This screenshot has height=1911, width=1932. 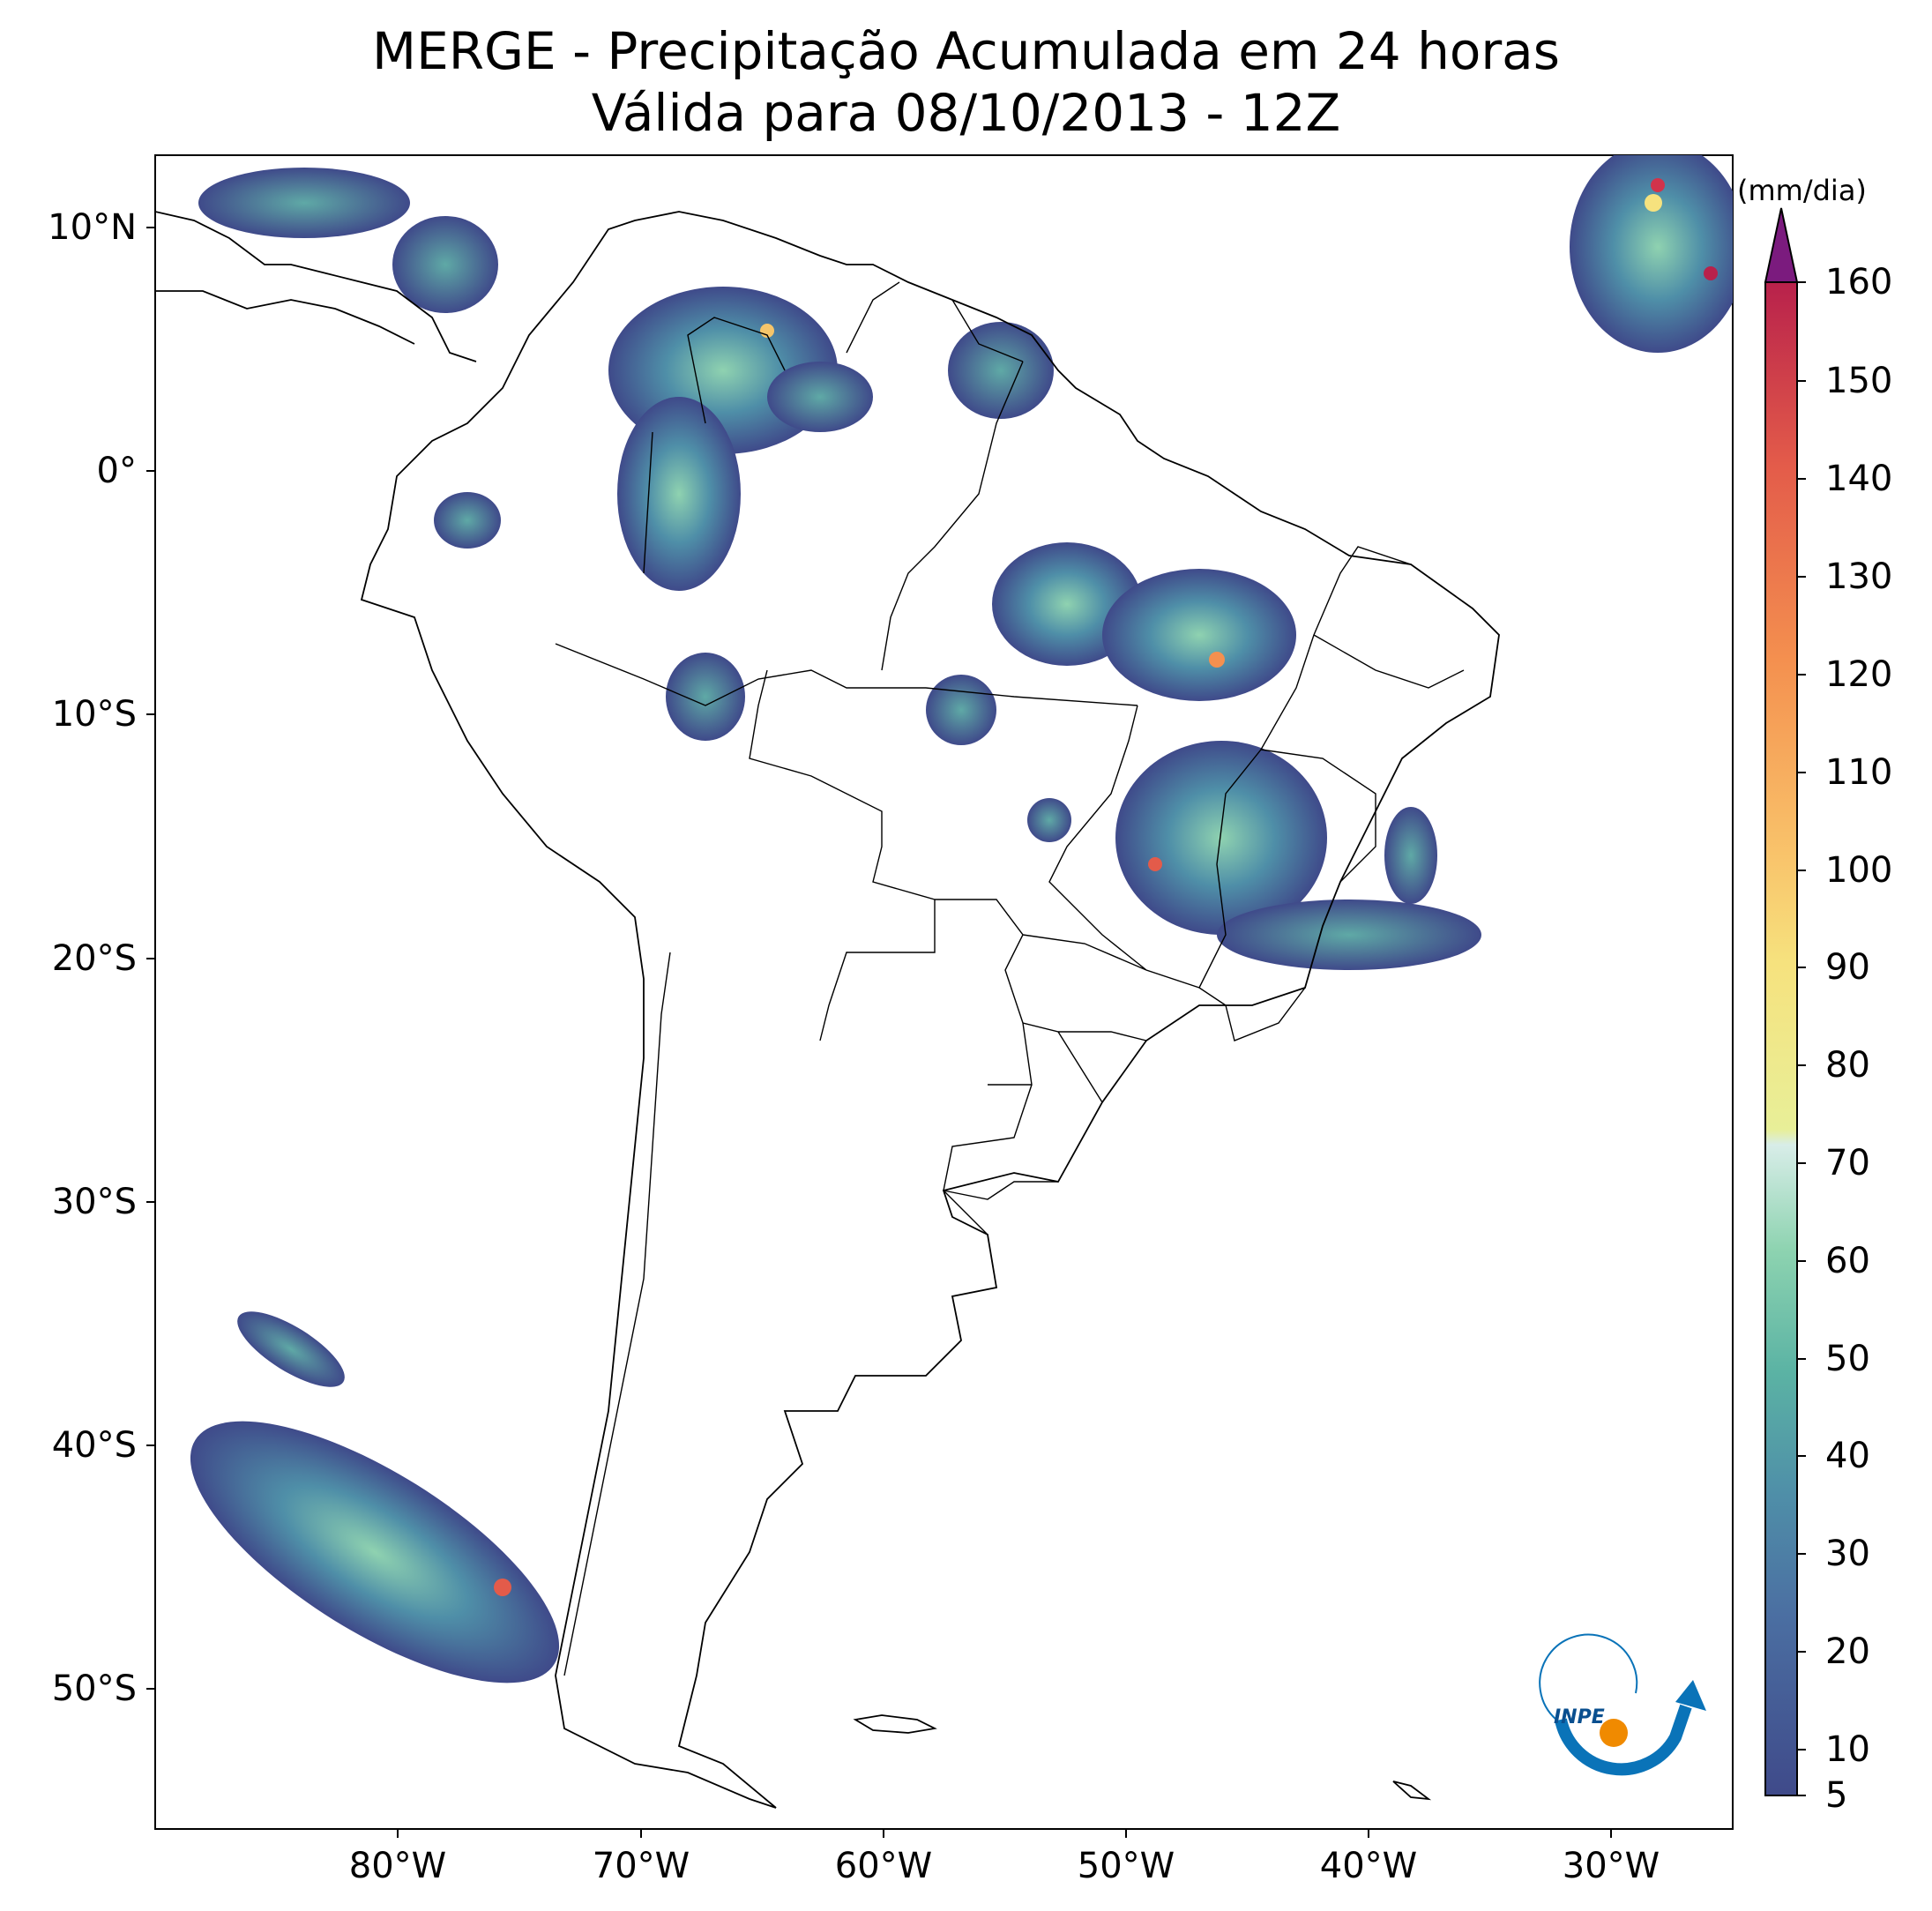 I want to click on logo-swoosh, so click(x=1623, y=1740).